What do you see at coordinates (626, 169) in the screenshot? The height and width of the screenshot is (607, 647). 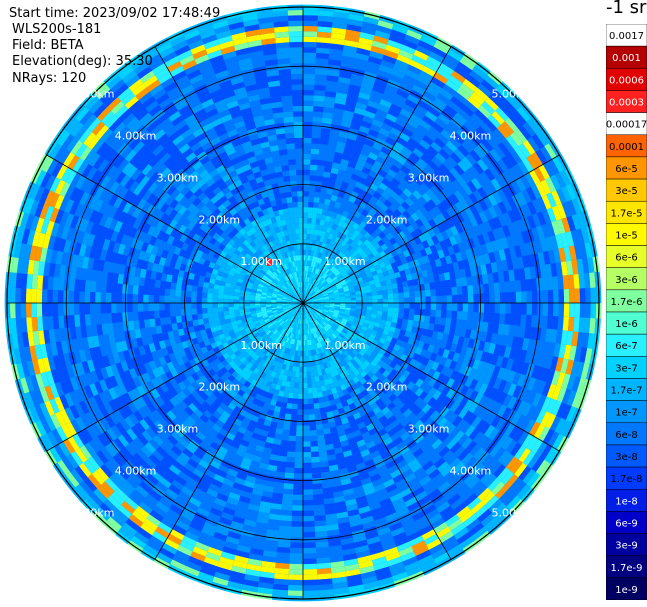 I see `colorbar-label-6: 6e-5` at bounding box center [626, 169].